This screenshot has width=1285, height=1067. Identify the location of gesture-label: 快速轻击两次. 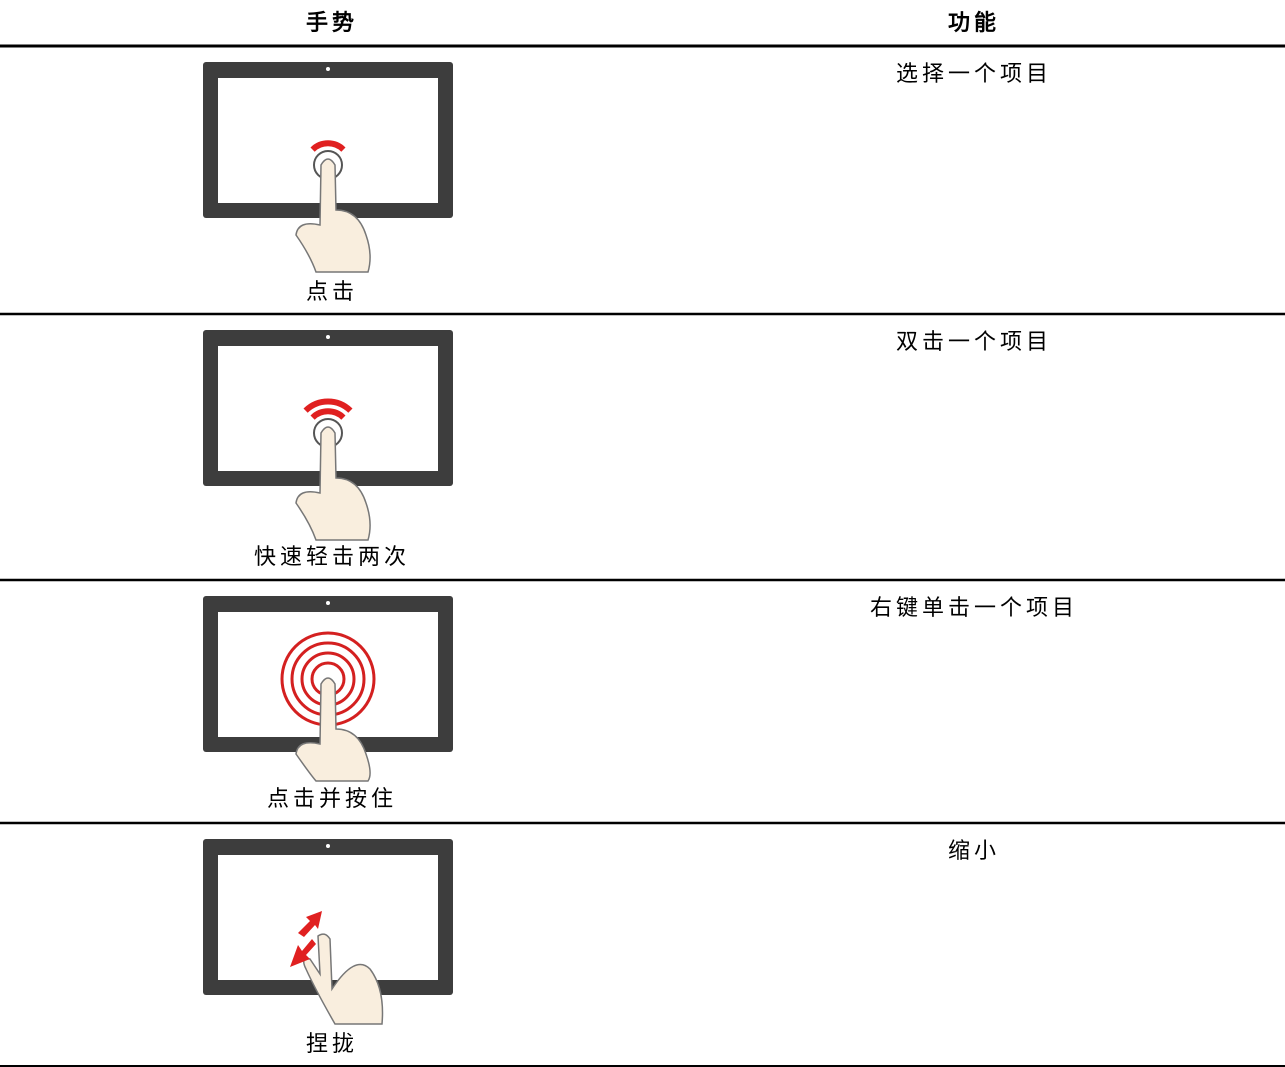
(332, 557).